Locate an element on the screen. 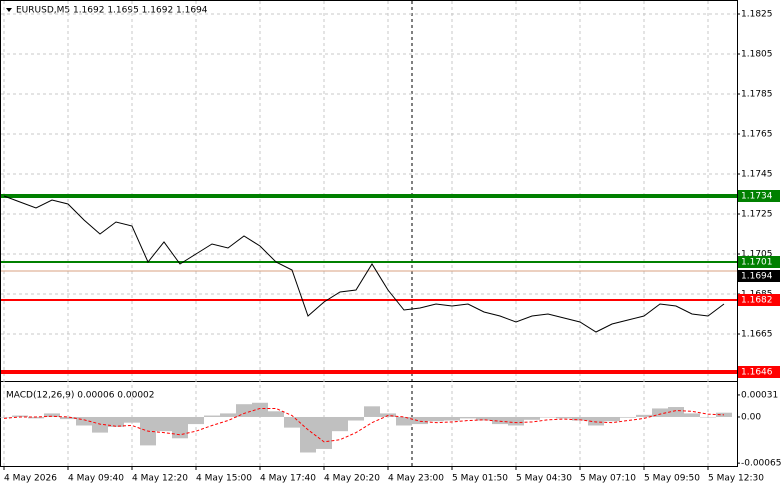 The width and height of the screenshot is (781, 489). x-tick-label: 4 May 09:40 is located at coordinates (96, 479).